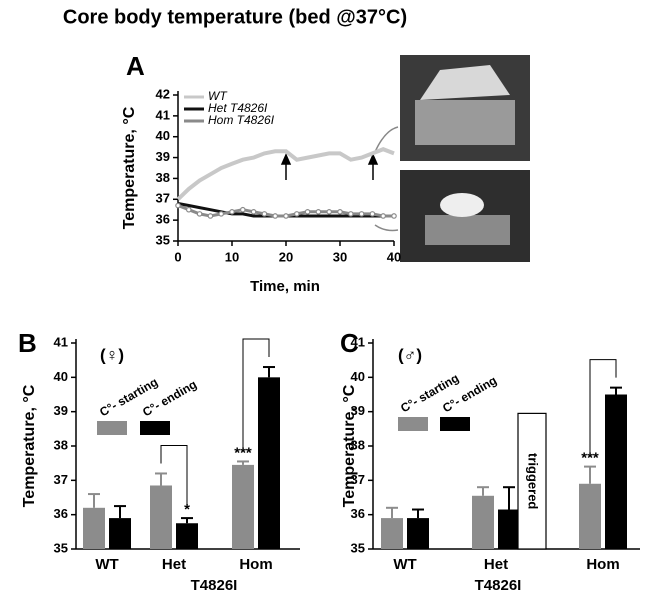 The height and width of the screenshot is (601, 656). What do you see at coordinates (218, 96) in the screenshot?
I see `legend-label: WT` at bounding box center [218, 96].